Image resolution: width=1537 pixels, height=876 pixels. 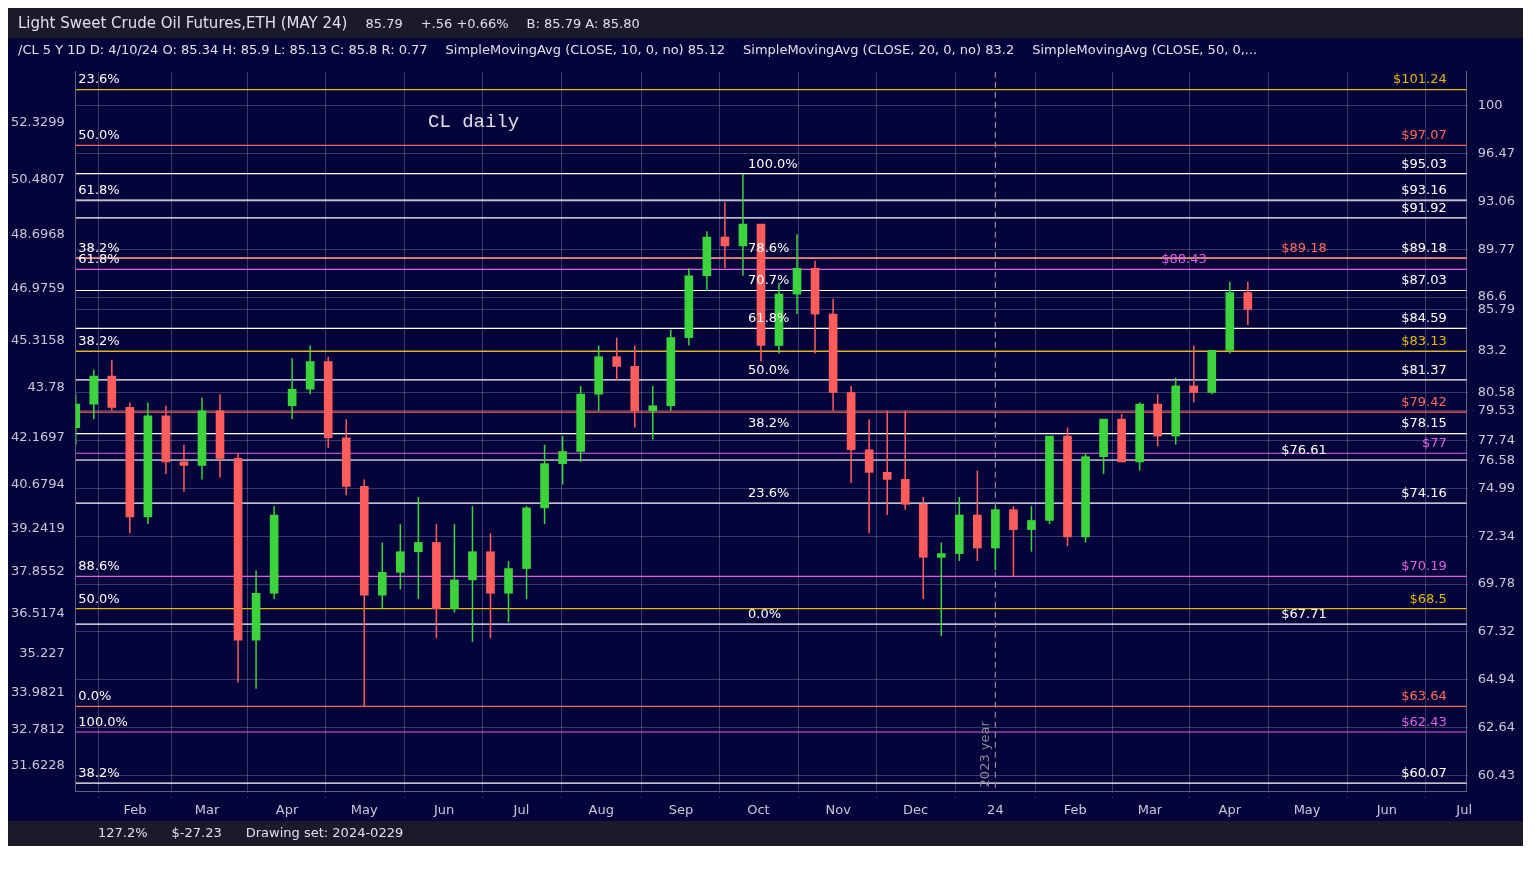 What do you see at coordinates (1424, 280) in the screenshot?
I see `ref-line-label: $87.03` at bounding box center [1424, 280].